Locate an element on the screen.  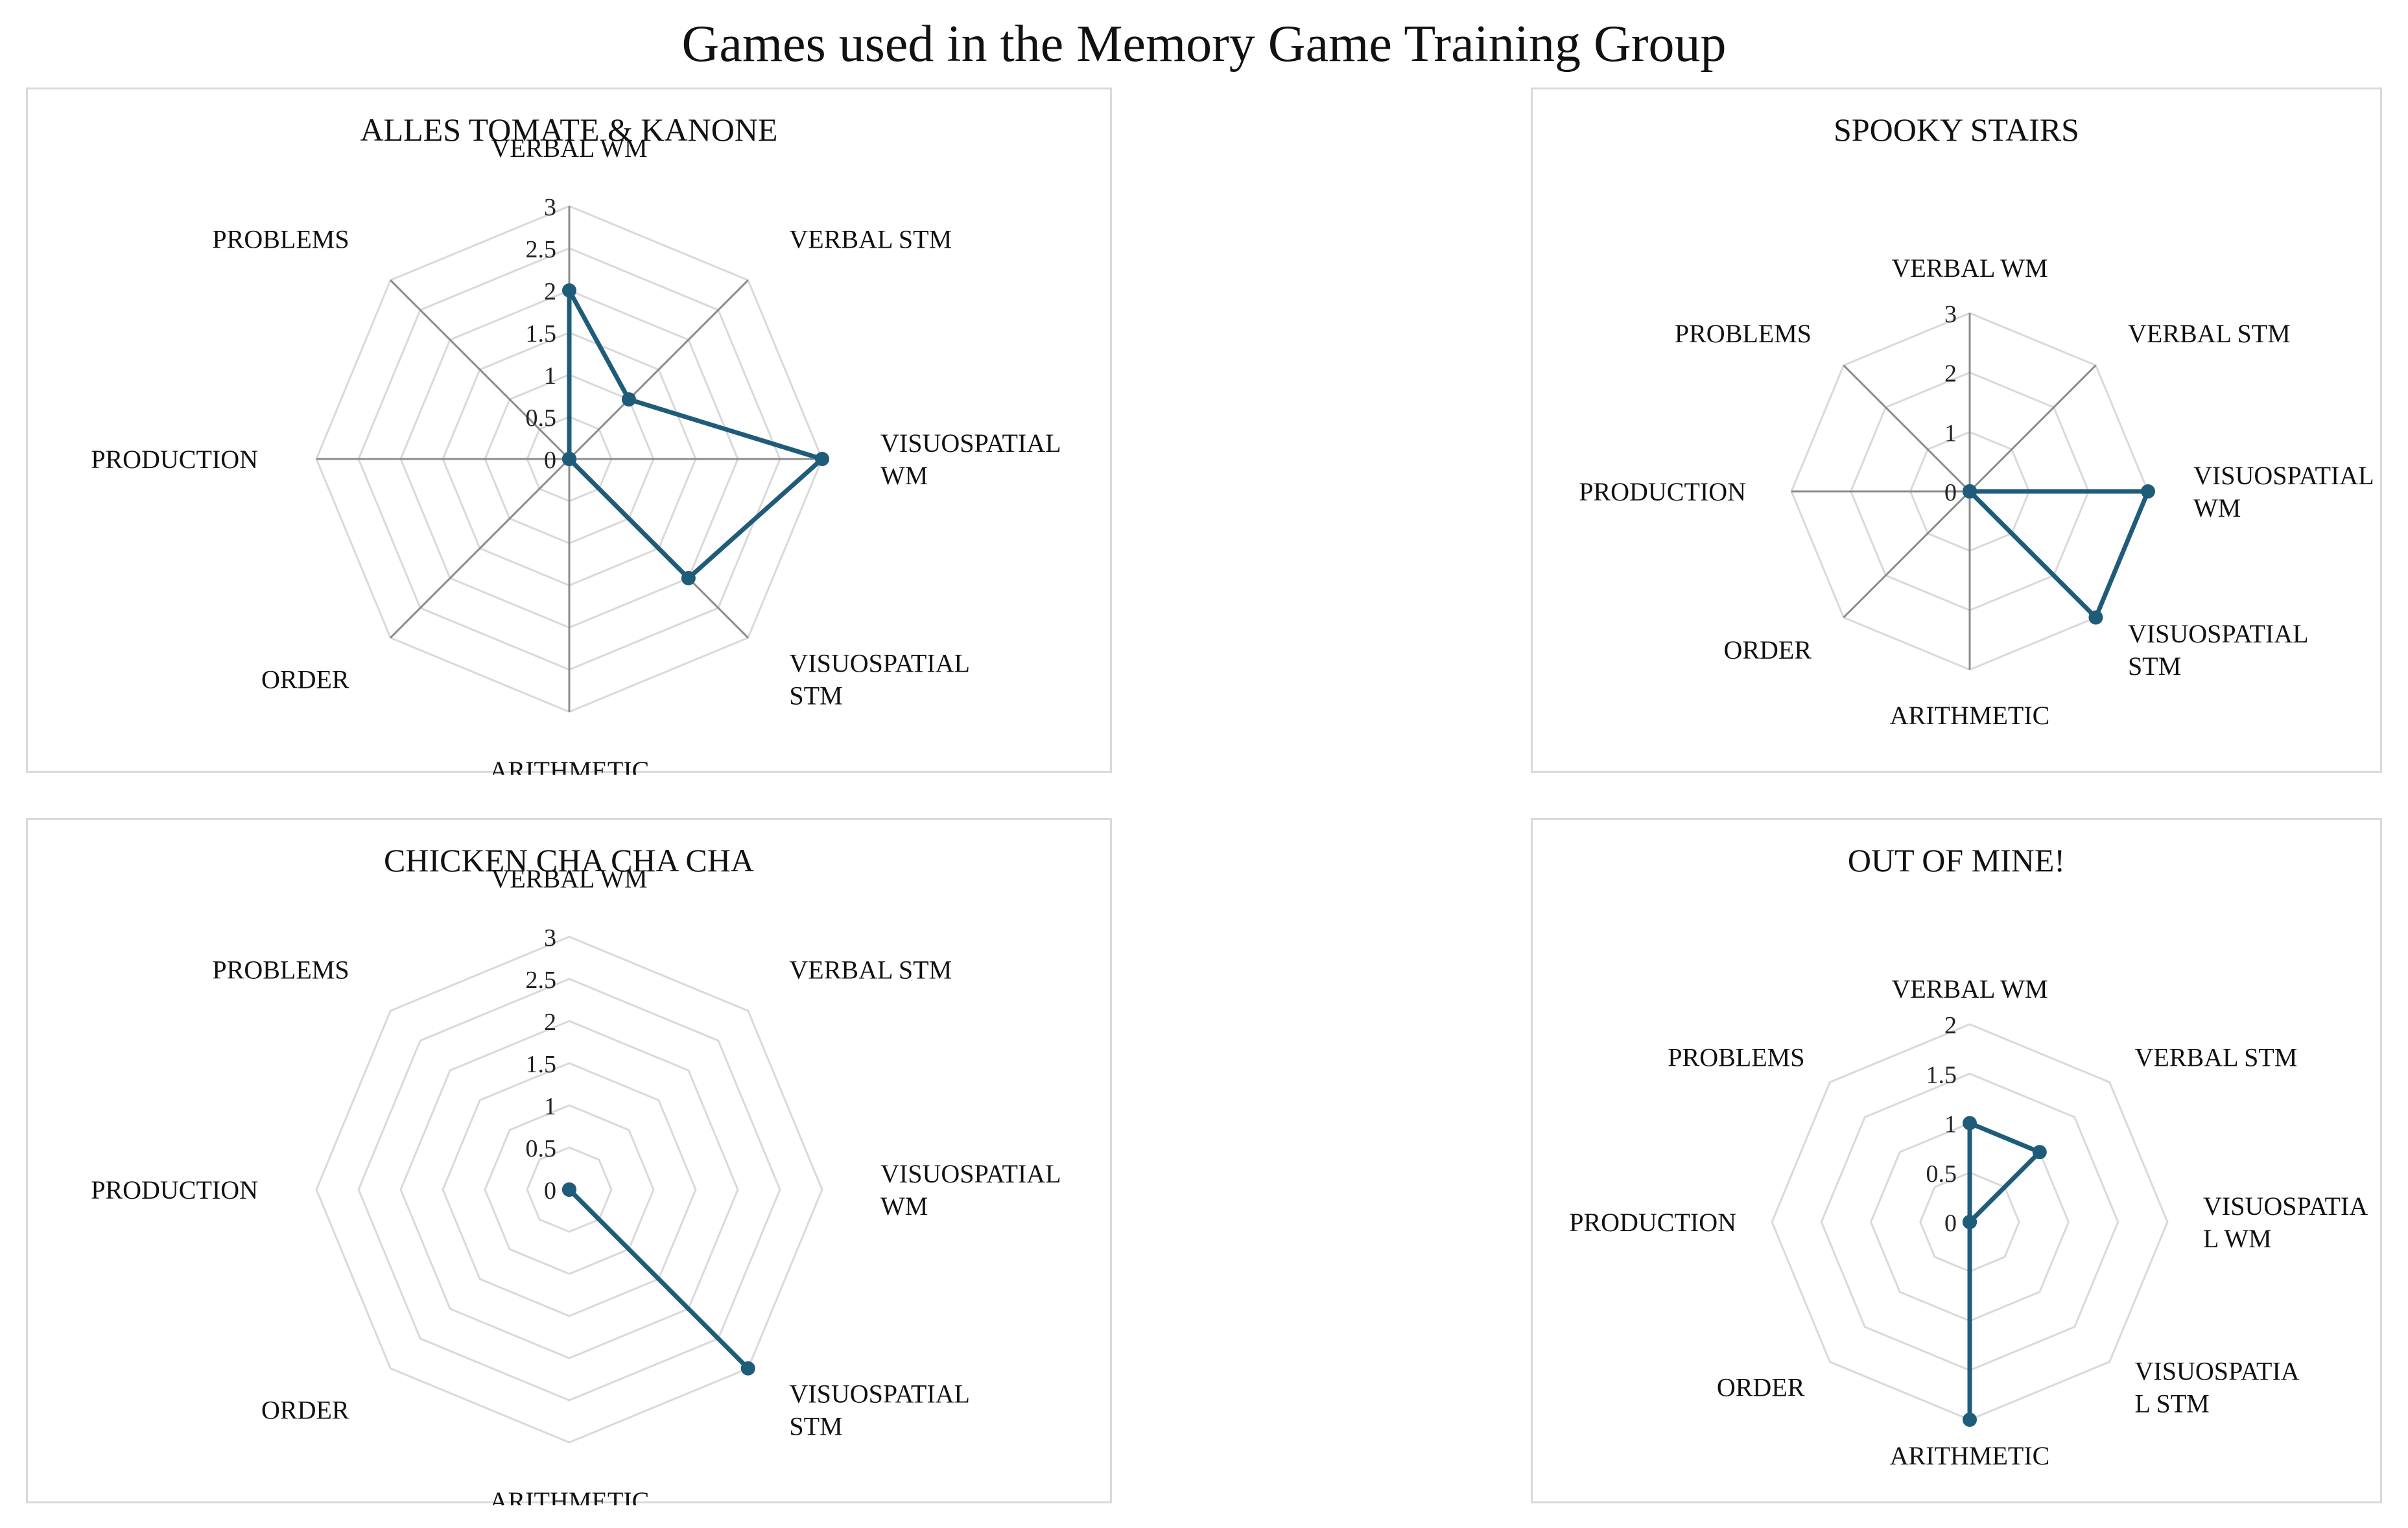
axis-label: VISUOSPATIA L STM is located at coordinates (2217, 1387).